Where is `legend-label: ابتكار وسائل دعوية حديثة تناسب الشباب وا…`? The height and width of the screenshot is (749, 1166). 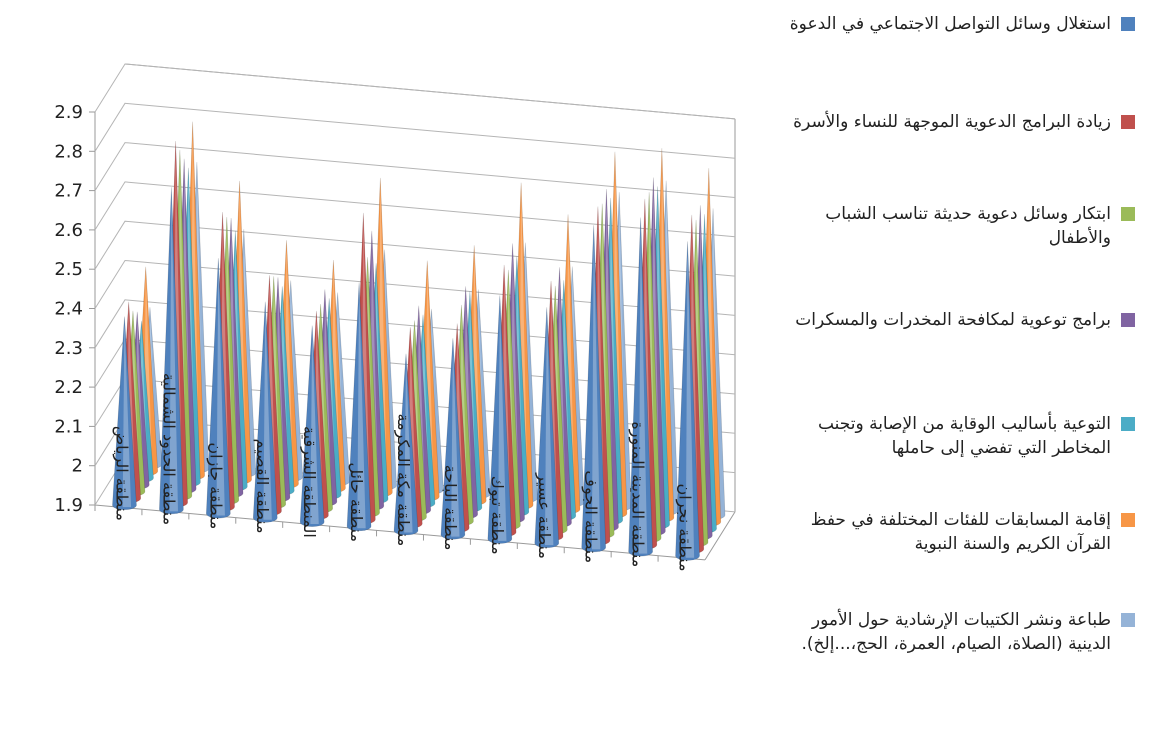
legend-label: ابتكار وسائل دعوية حديثة تناسب الشباب وا… is located at coordinates (968, 226).